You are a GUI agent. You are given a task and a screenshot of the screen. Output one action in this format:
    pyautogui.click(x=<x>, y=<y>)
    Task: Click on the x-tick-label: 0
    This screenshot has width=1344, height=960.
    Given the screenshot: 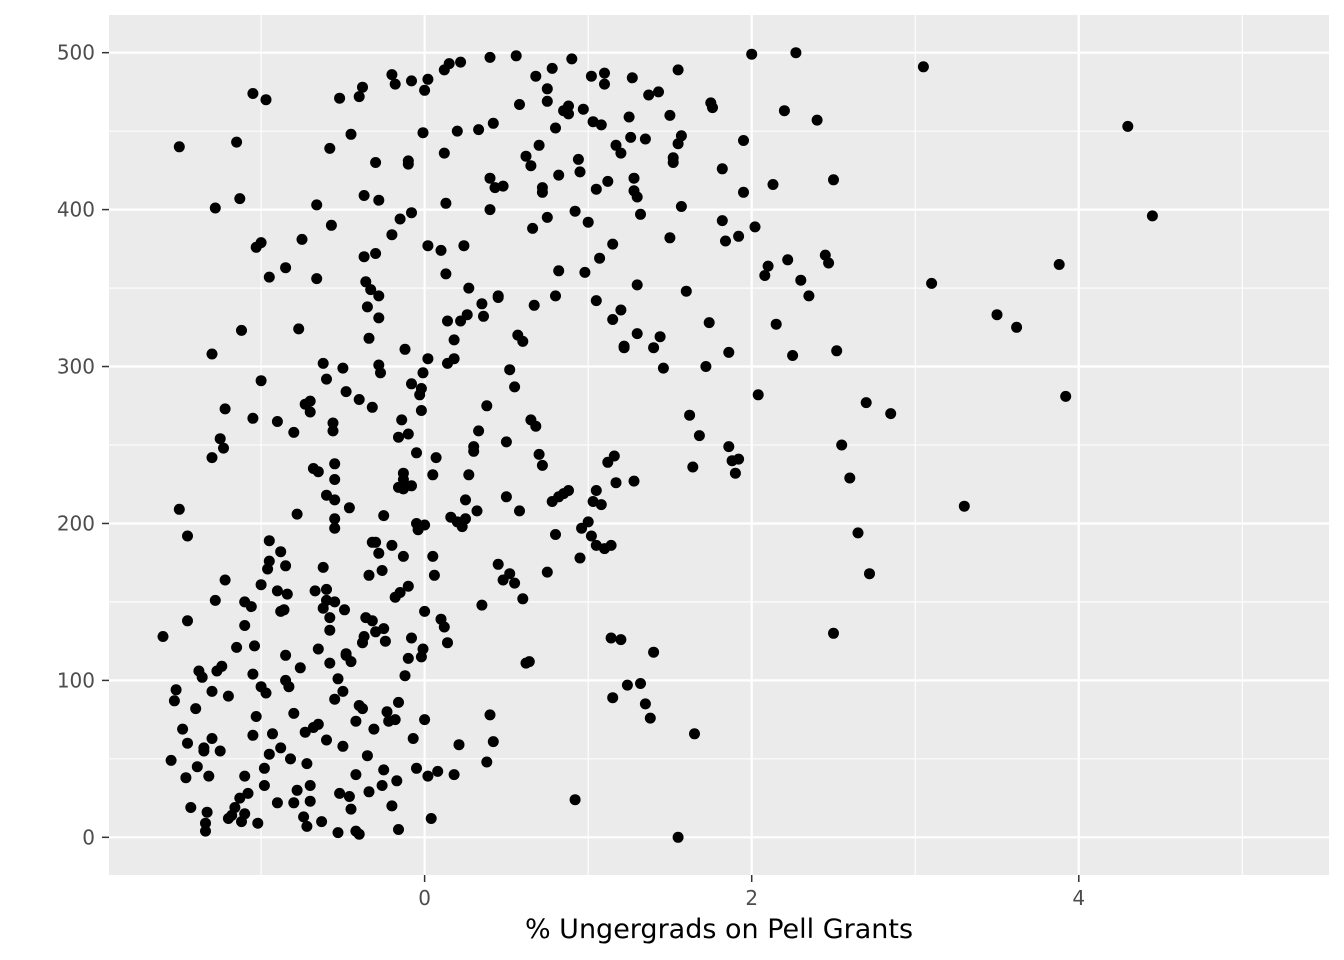 What is the action you would take?
    pyautogui.click(x=424, y=898)
    